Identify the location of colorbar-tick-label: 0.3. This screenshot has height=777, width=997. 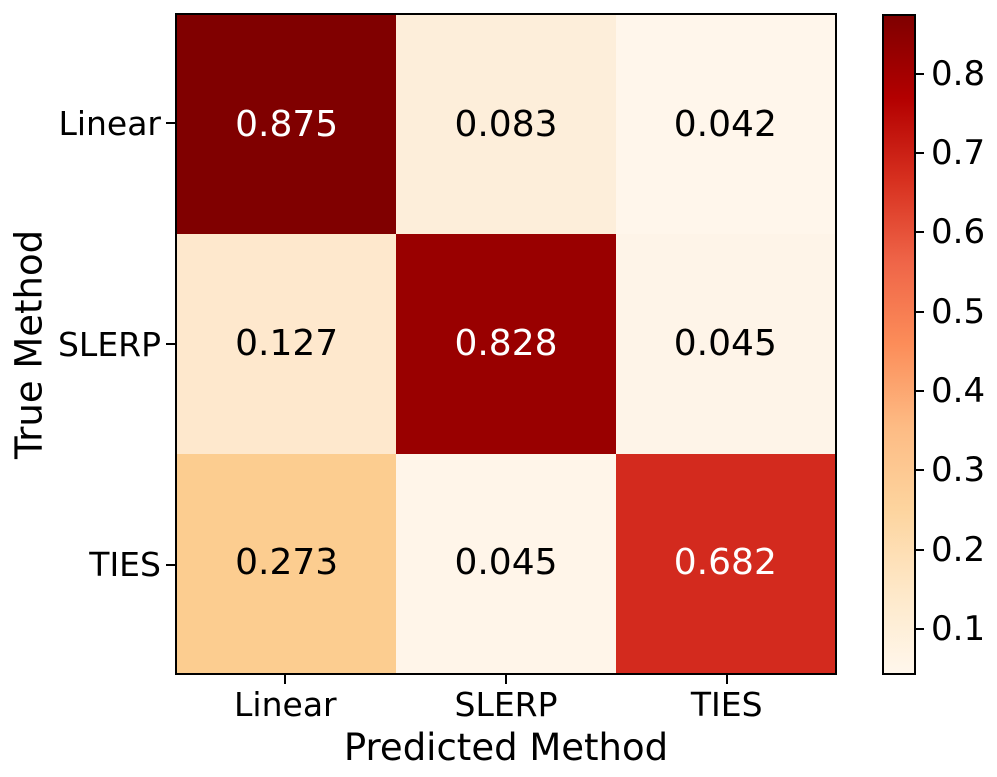
(958, 470).